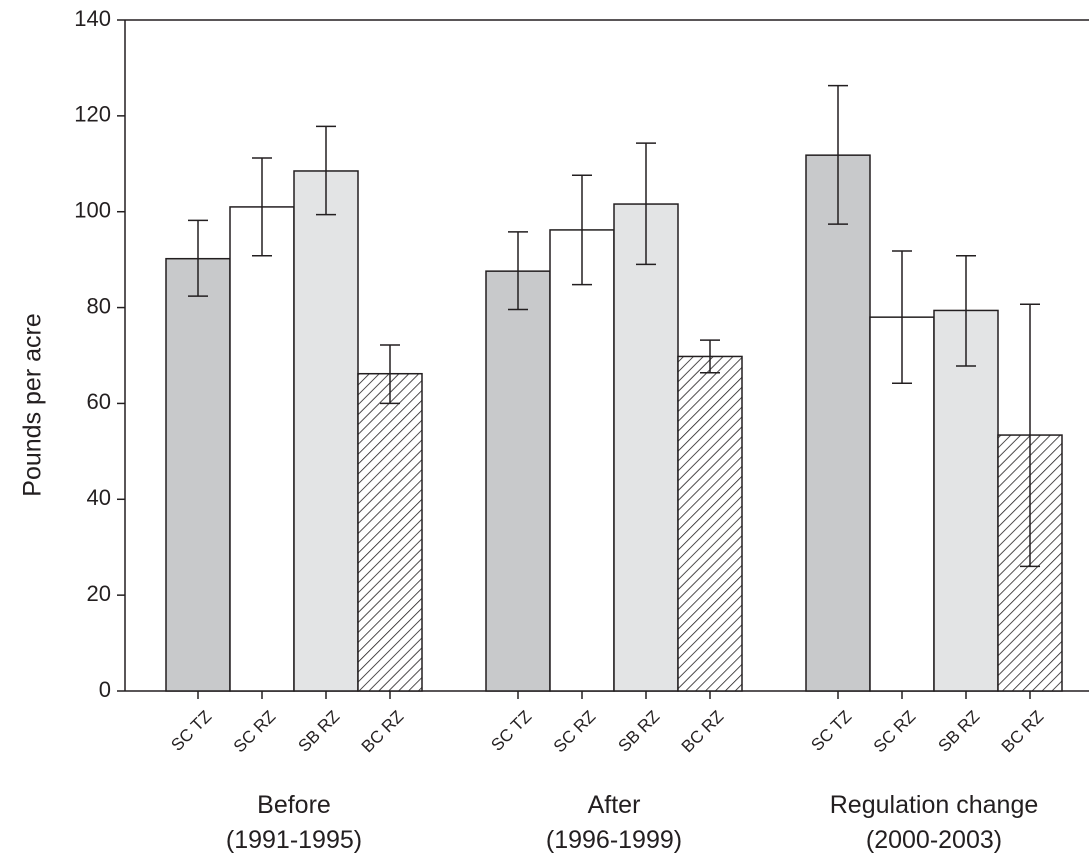 The image size is (1089, 859). I want to click on y-tick-label-140: 140, so click(92, 18).